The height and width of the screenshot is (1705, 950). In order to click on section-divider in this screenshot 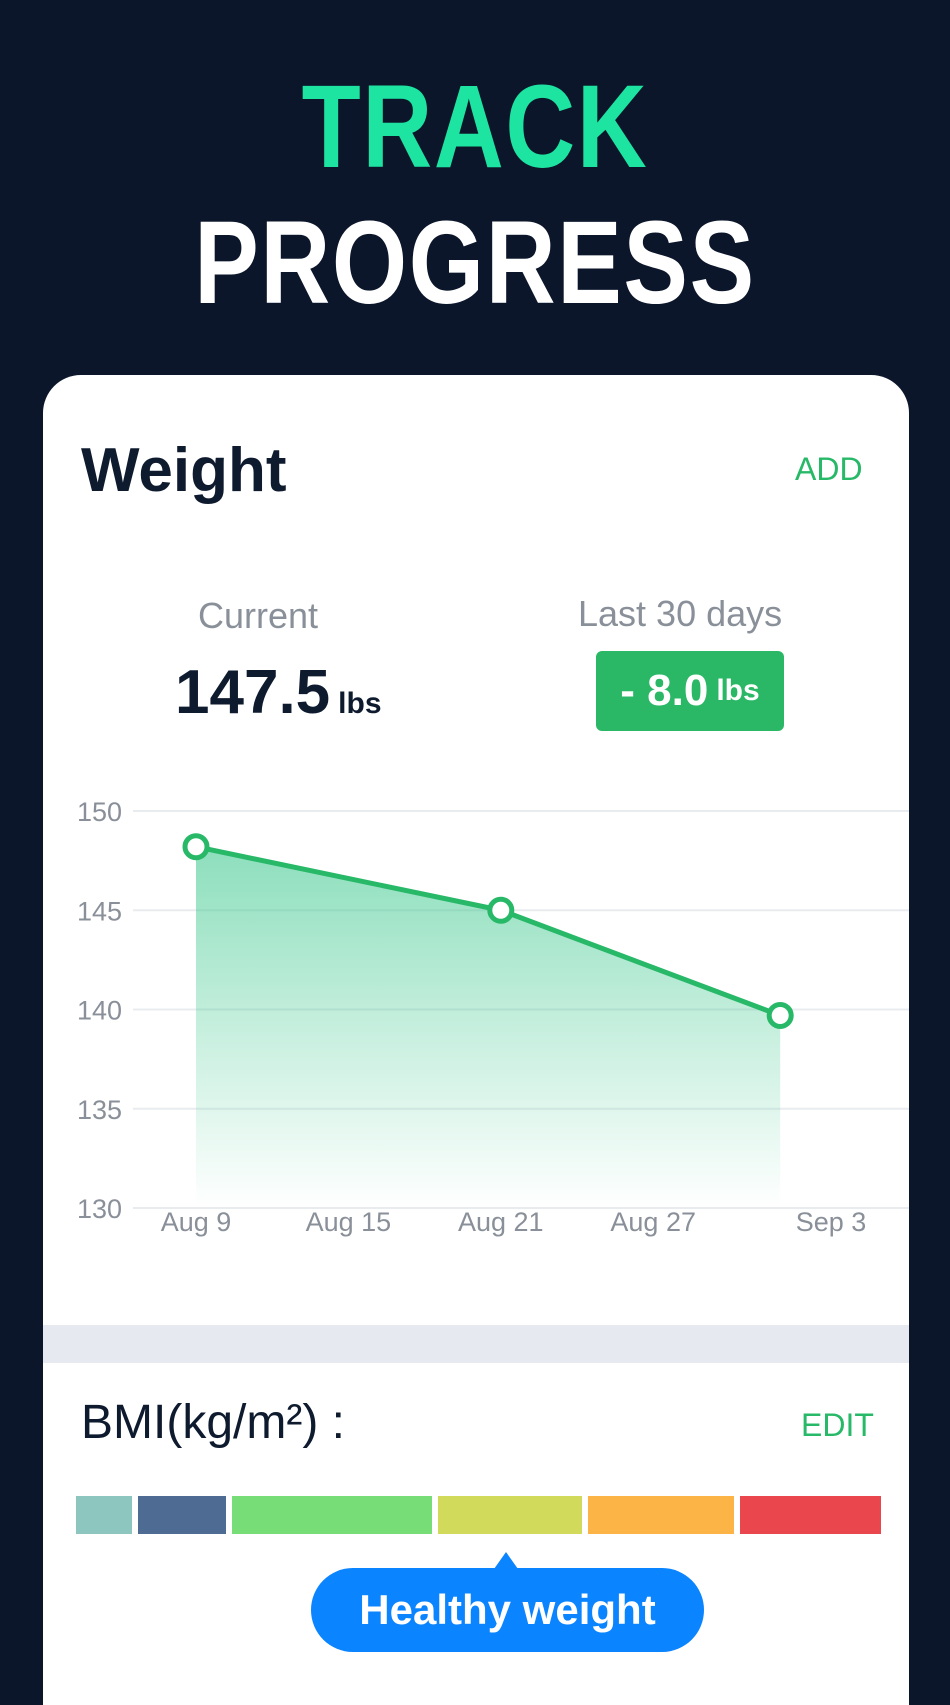, I will do `click(476, 1344)`.